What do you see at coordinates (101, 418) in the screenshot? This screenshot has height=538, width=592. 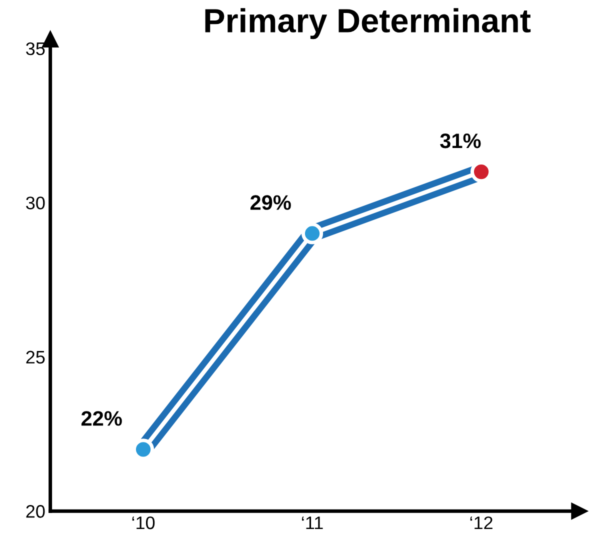 I see `data-label: 22%` at bounding box center [101, 418].